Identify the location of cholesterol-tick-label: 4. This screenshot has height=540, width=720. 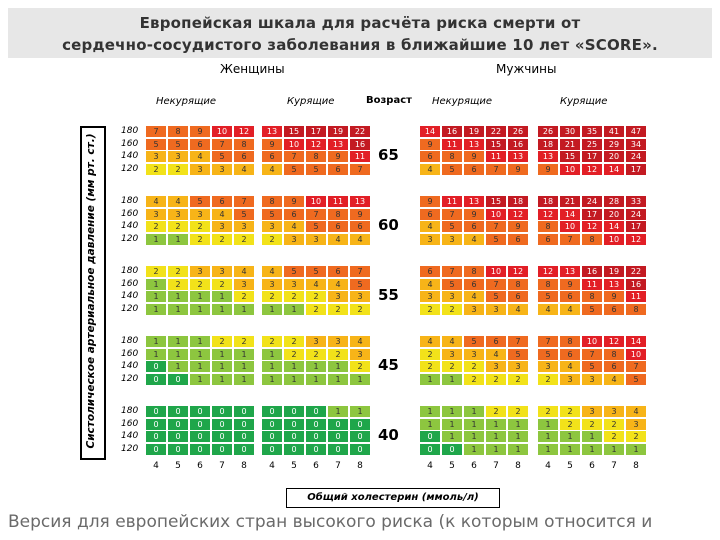
(156, 466).